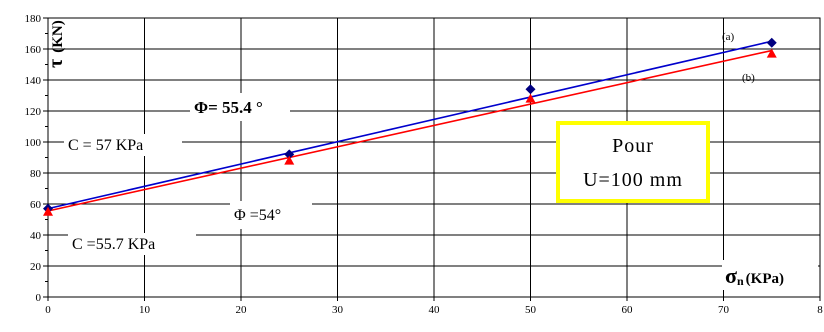 The width and height of the screenshot is (824, 332). Describe the element at coordinates (754, 275) in the screenshot. I see `x-axis-title: σn (KPa)` at that location.